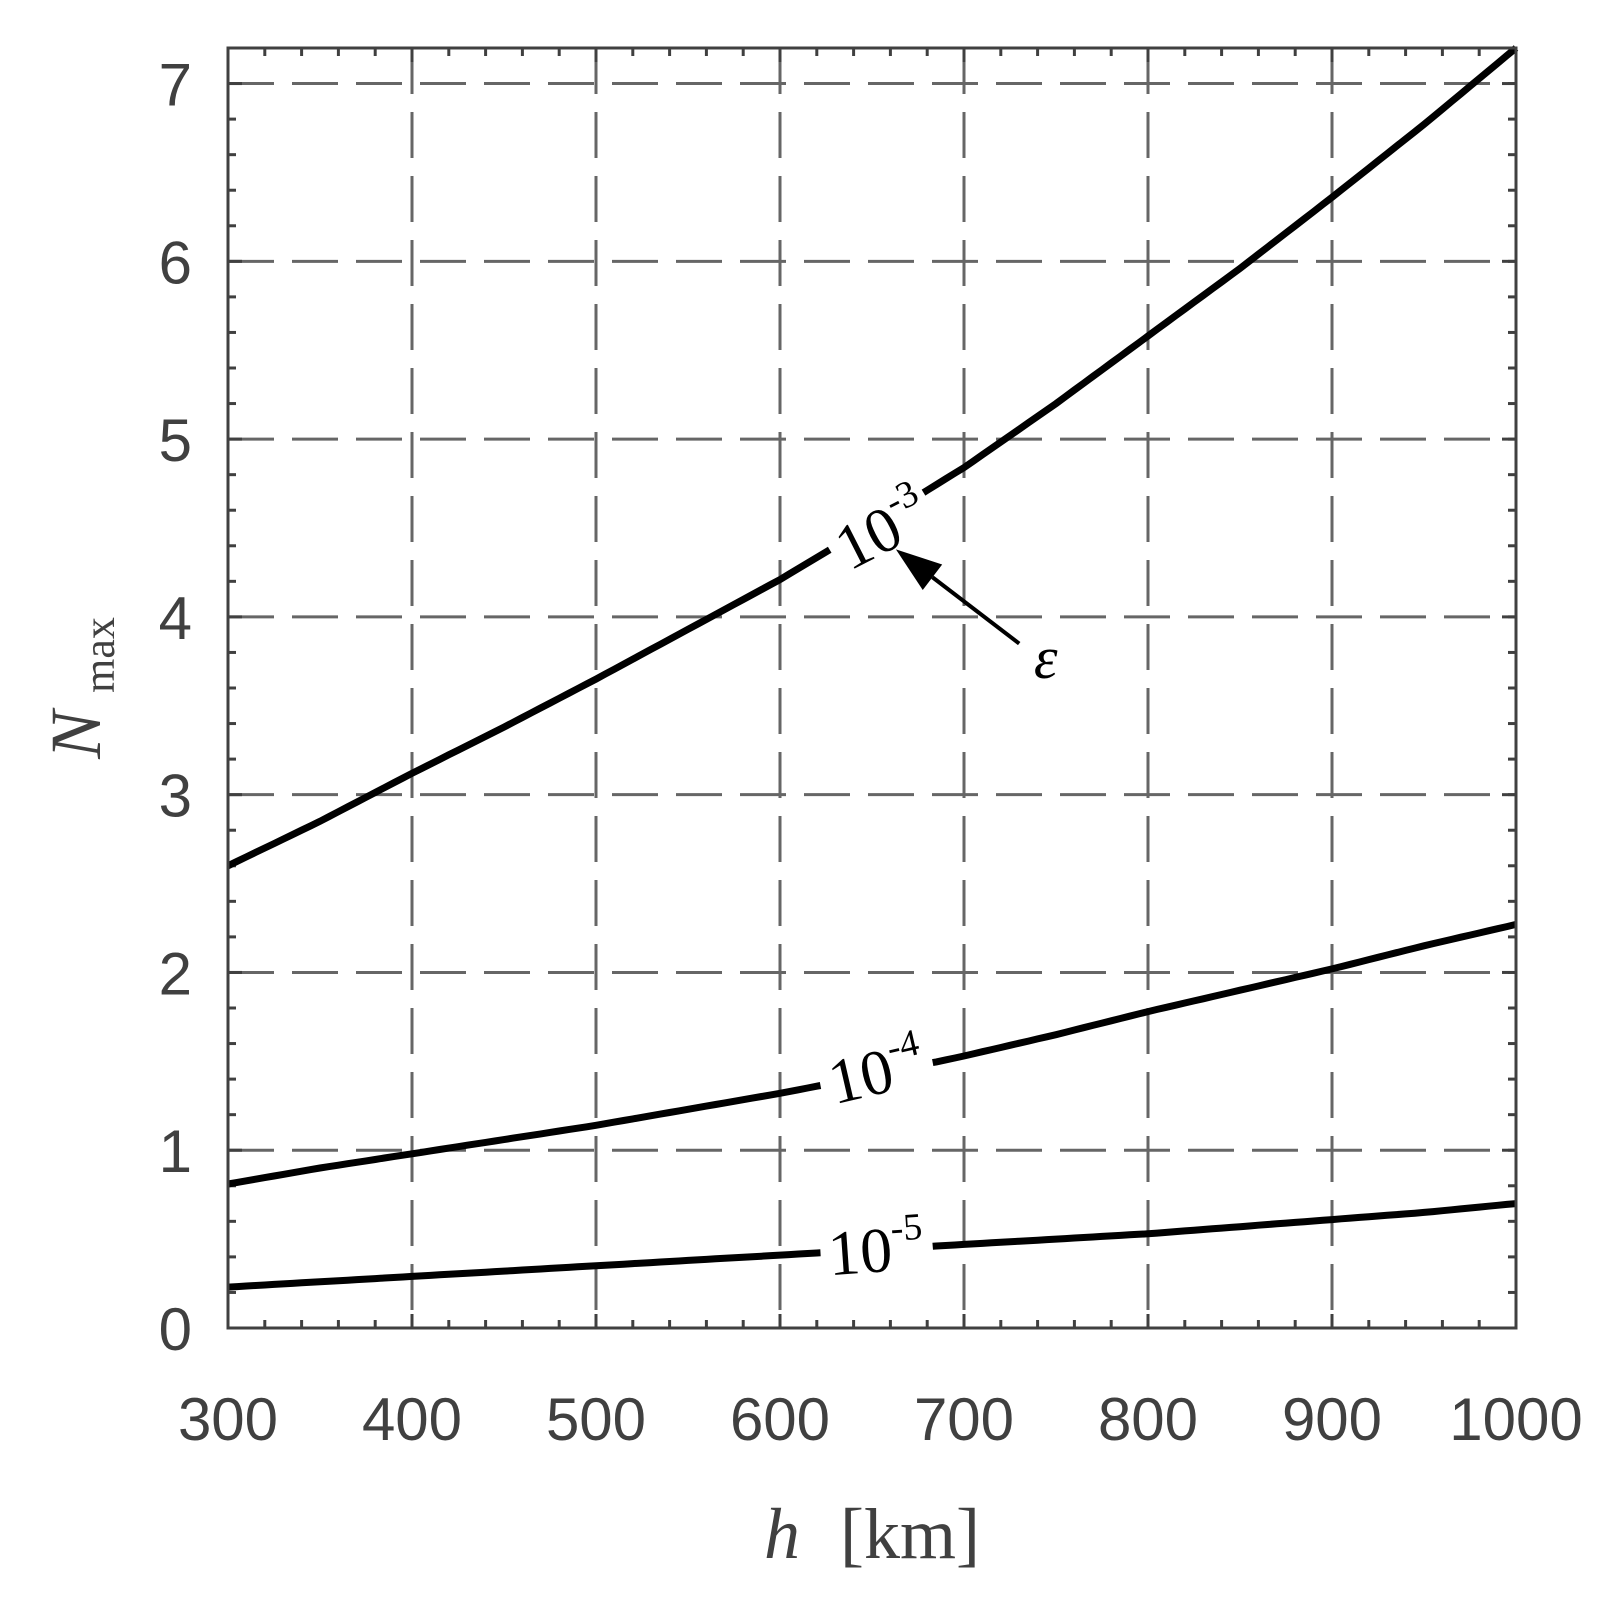  What do you see at coordinates (875, 881) in the screenshot?
I see `curve-labels: 10-310-410-5` at bounding box center [875, 881].